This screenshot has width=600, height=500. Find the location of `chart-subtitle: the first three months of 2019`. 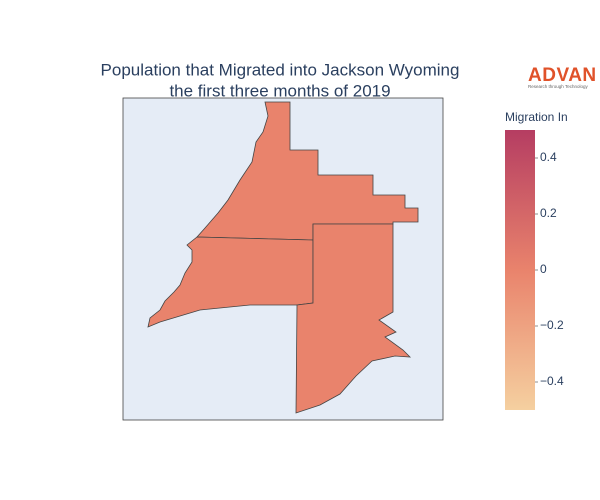

chart-subtitle: the first three months of 2019 is located at coordinates (279, 90).